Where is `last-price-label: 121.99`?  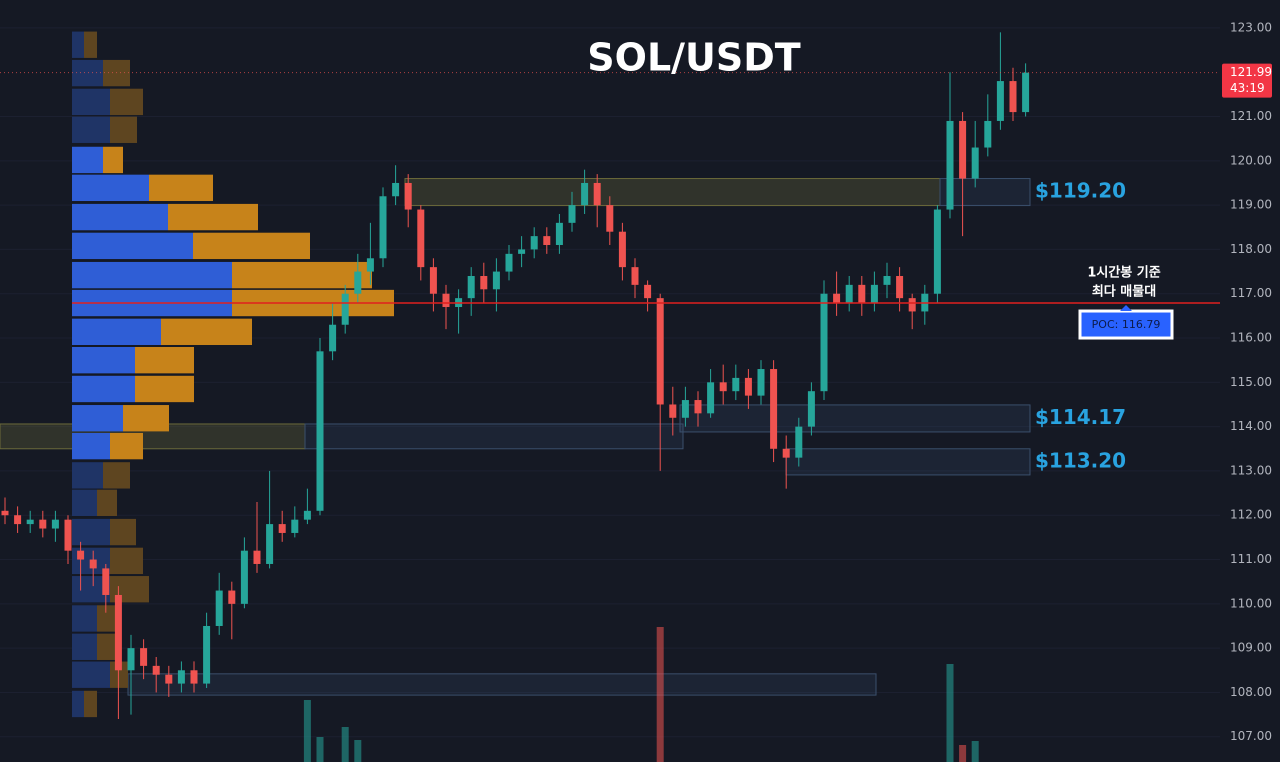 last-price-label: 121.99 is located at coordinates (1251, 72).